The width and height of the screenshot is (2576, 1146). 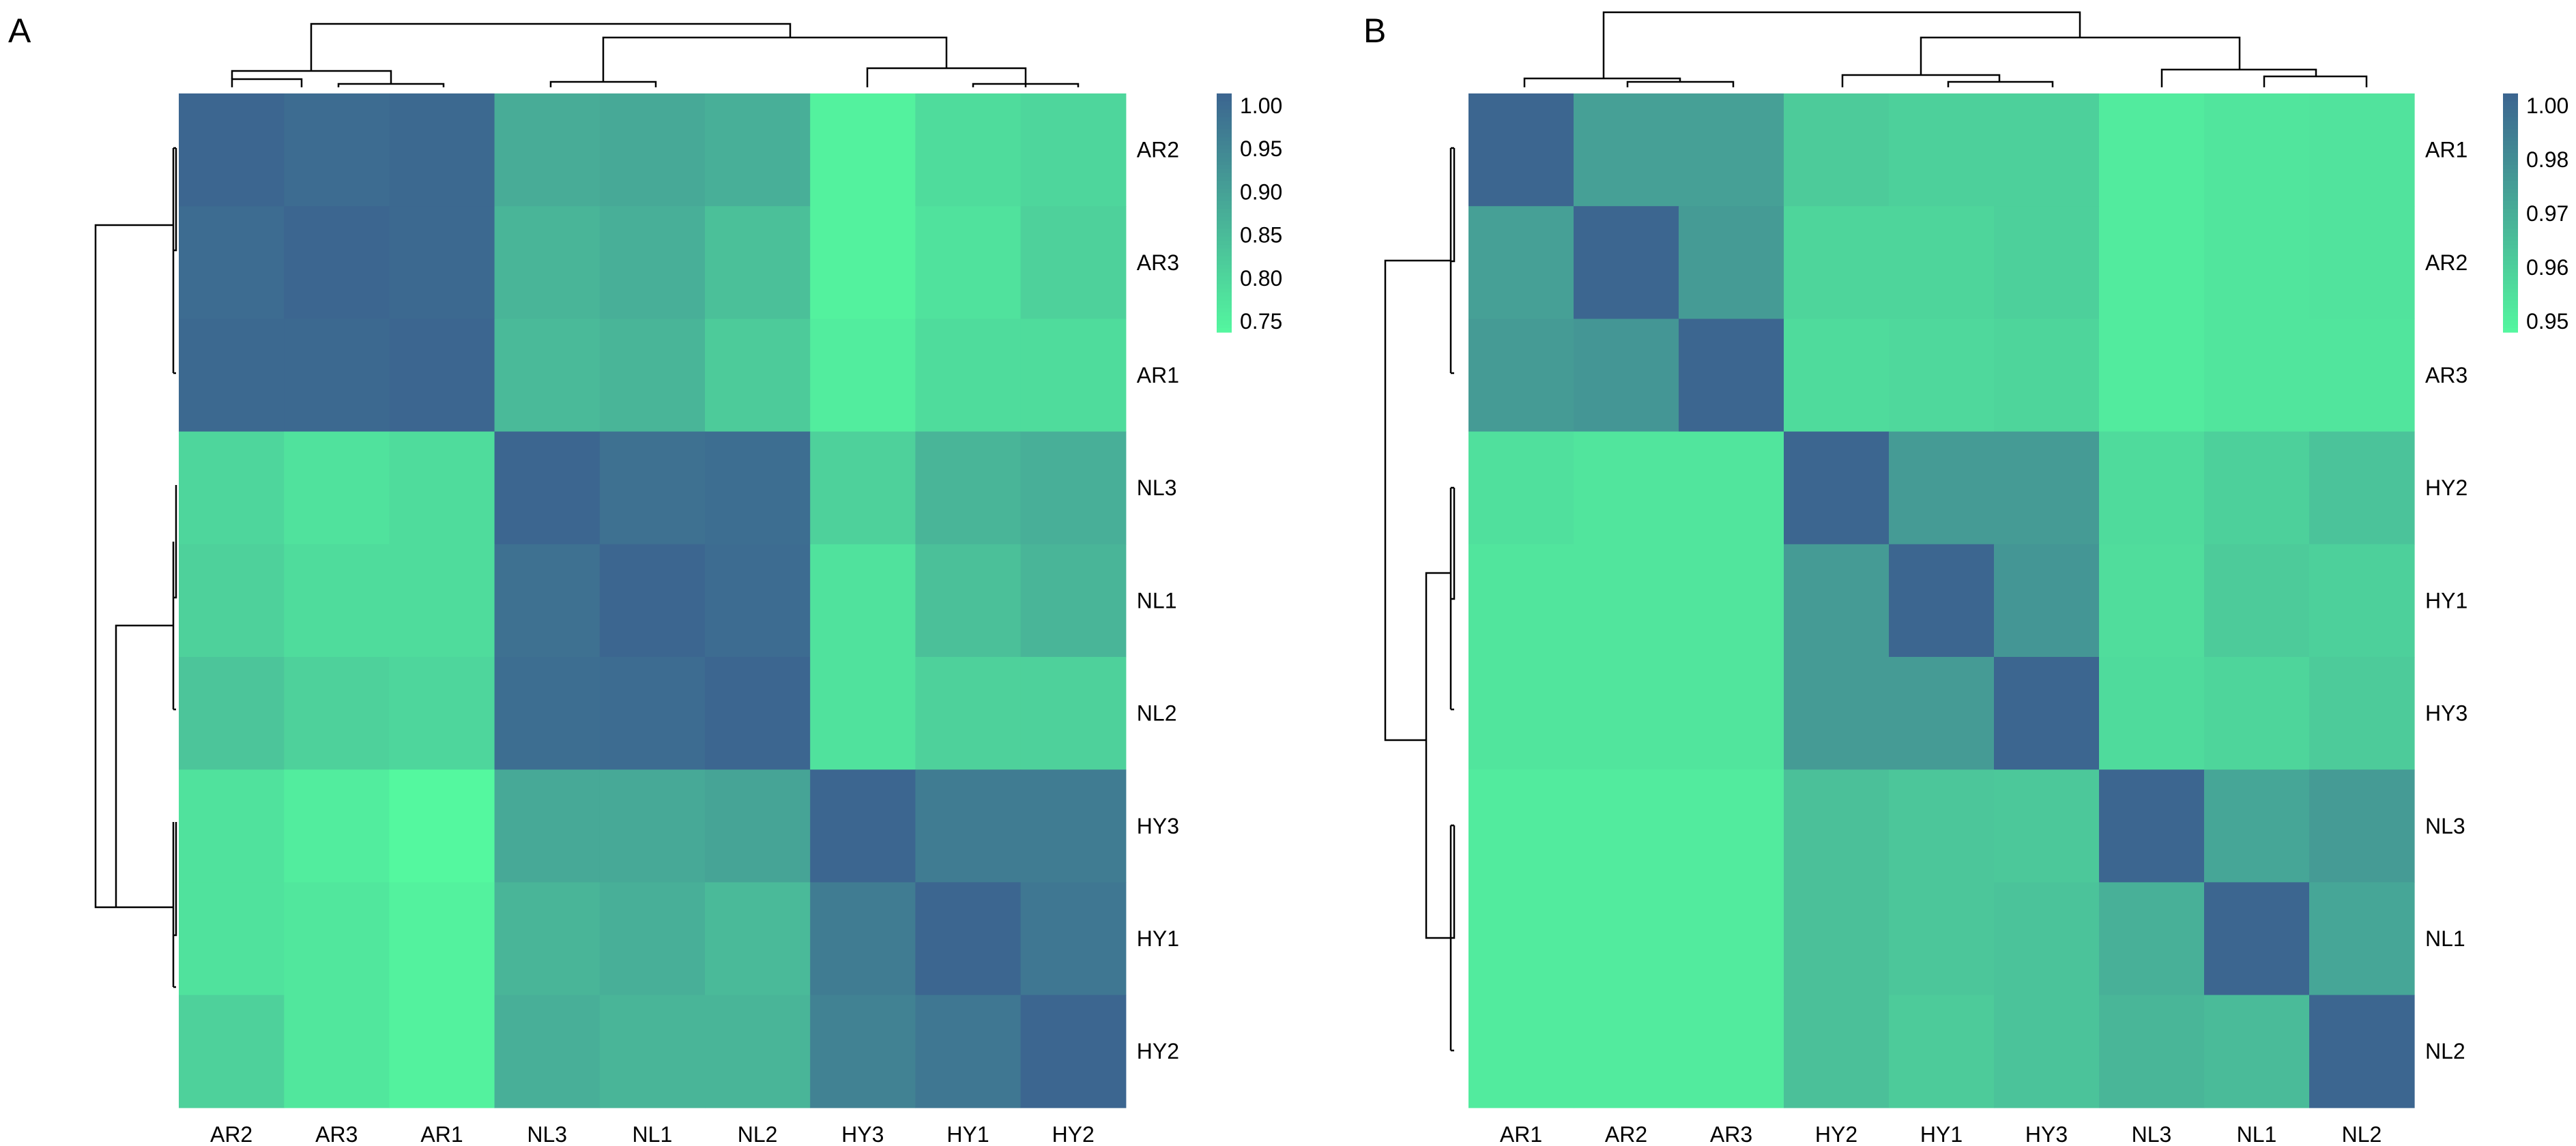 I want to click on column-label: HY2, so click(x=1073, y=1134).